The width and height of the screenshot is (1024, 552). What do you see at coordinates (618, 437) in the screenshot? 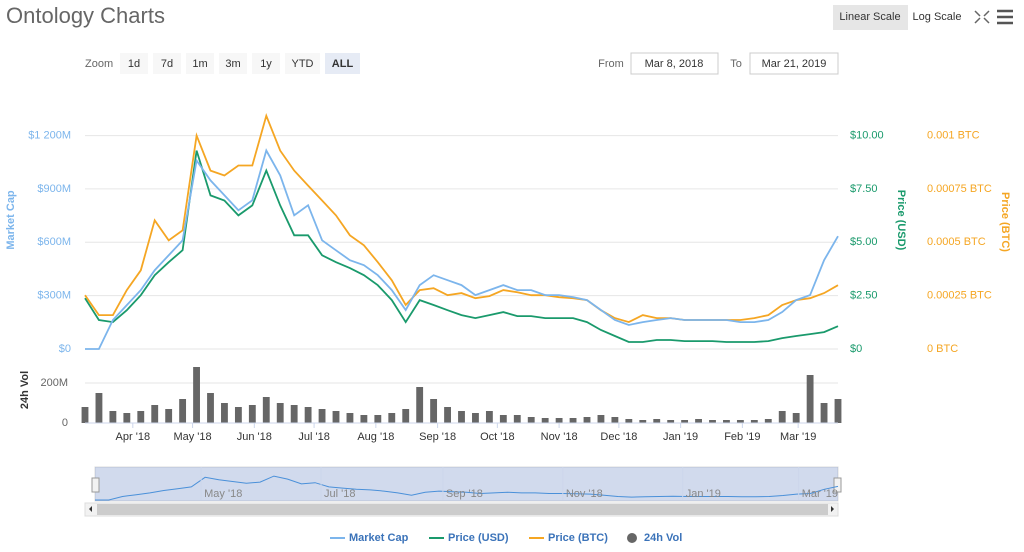
I see `x-tick-label: Dec '18` at bounding box center [618, 437].